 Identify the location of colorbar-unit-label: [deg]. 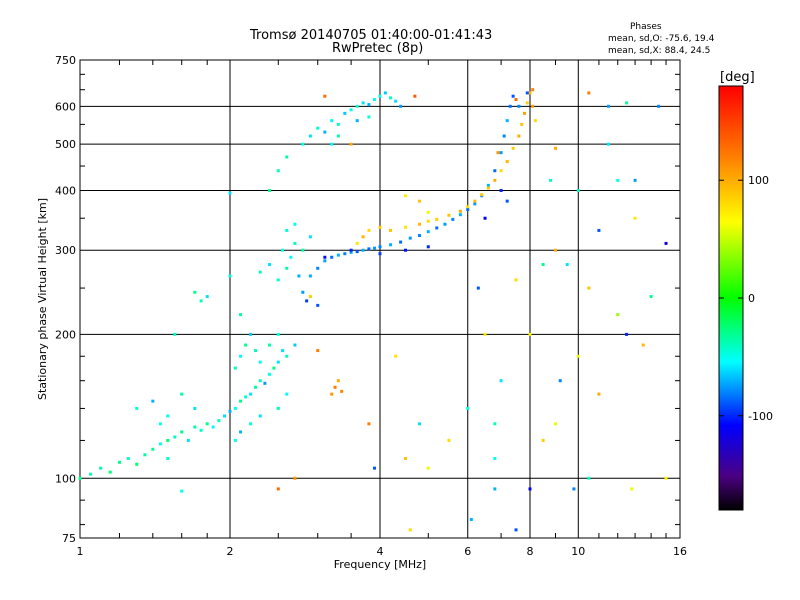
(737, 77).